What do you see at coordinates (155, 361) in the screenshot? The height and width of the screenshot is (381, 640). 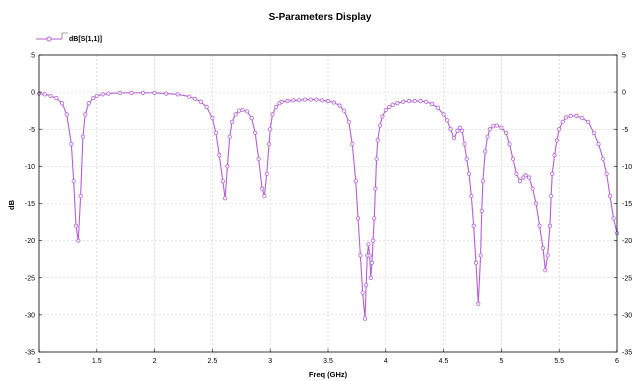 I see `x-tick-label: 2` at bounding box center [155, 361].